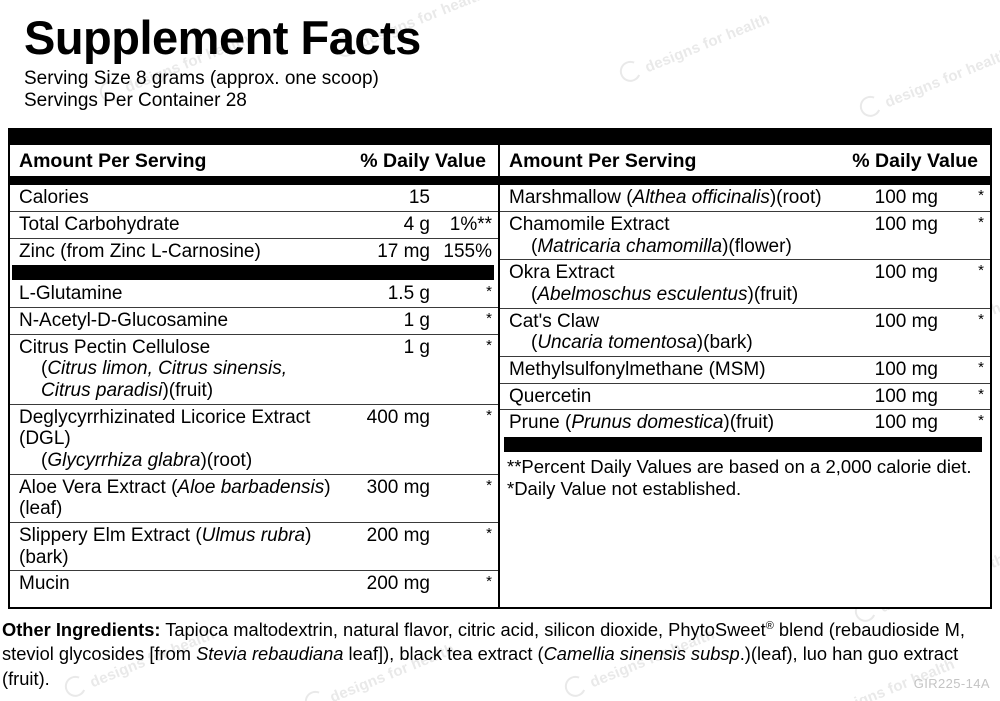 This screenshot has height=701, width=1000. I want to click on nutrient-amount: 300 mg, so click(398, 487).